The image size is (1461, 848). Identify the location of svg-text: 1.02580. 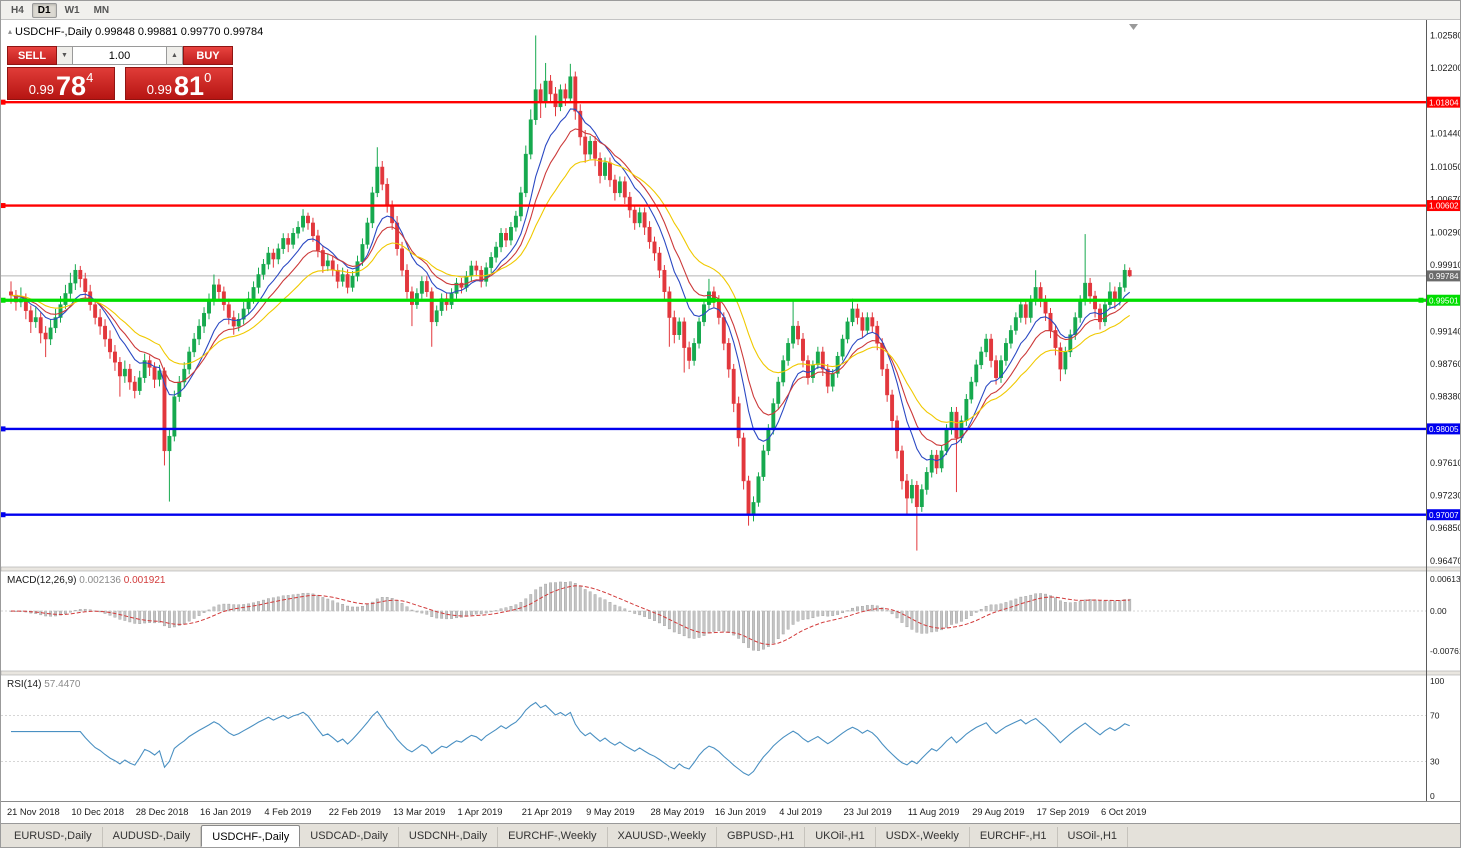
(1445, 35).